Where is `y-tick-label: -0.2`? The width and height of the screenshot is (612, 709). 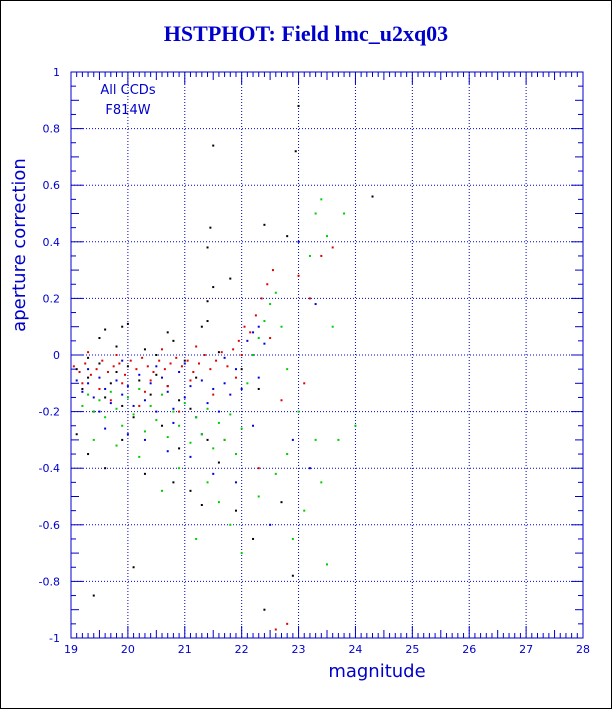 y-tick-label: -0.2 is located at coordinates (49, 412).